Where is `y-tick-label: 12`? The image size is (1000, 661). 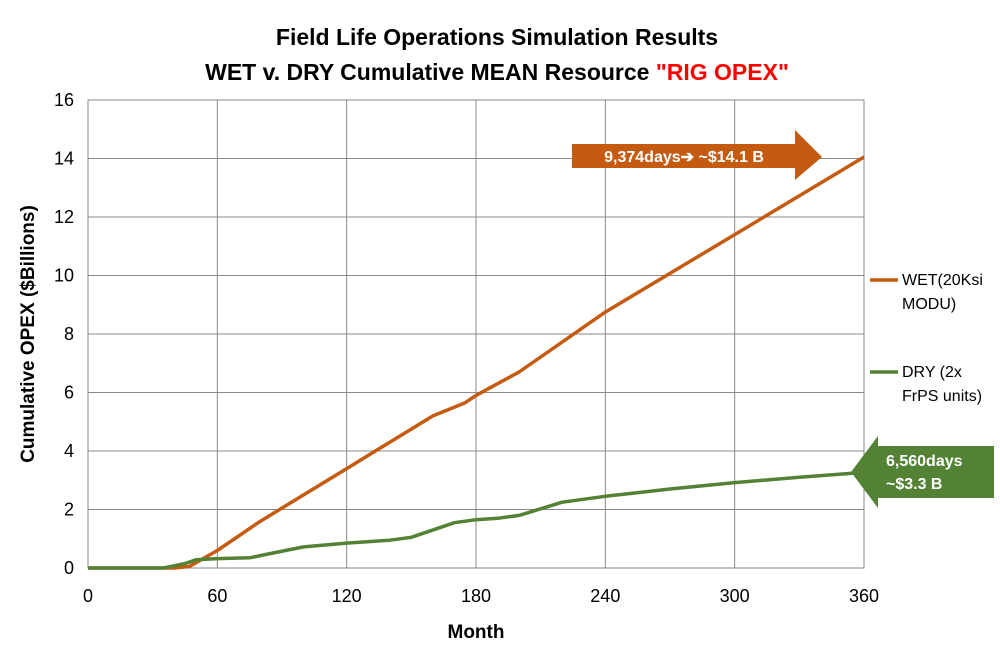 y-tick-label: 12 is located at coordinates (64, 217).